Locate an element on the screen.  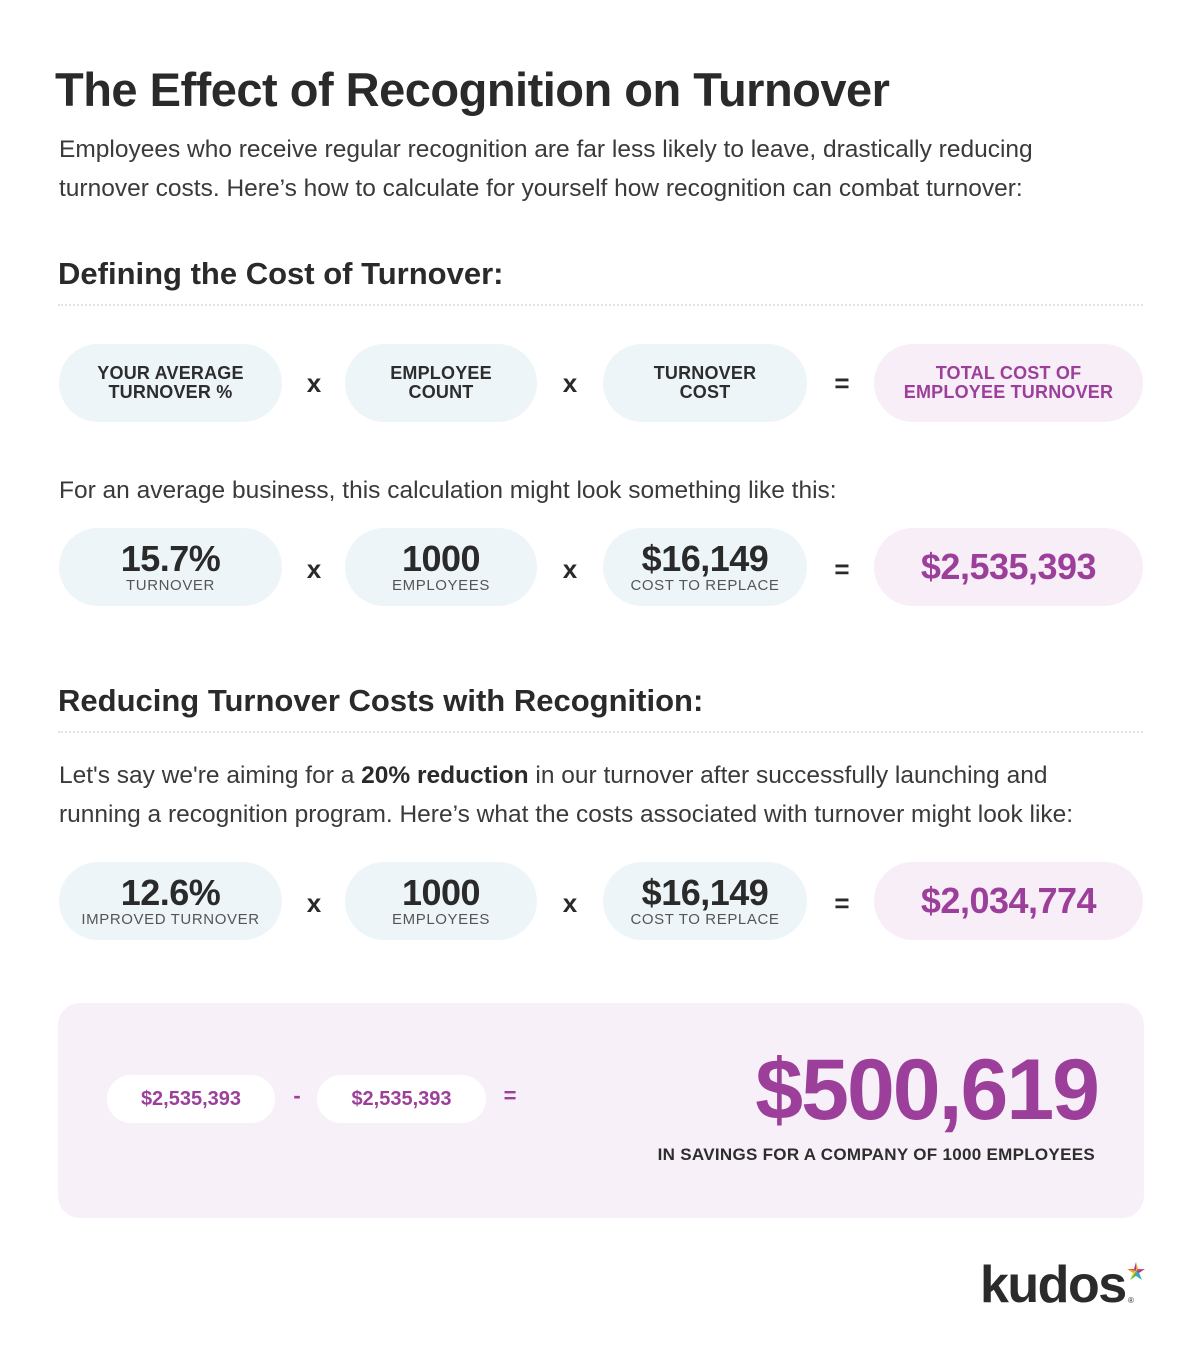
example-cost-pill: $16,149 COST TO REPLACE is located at coordinates (705, 567).